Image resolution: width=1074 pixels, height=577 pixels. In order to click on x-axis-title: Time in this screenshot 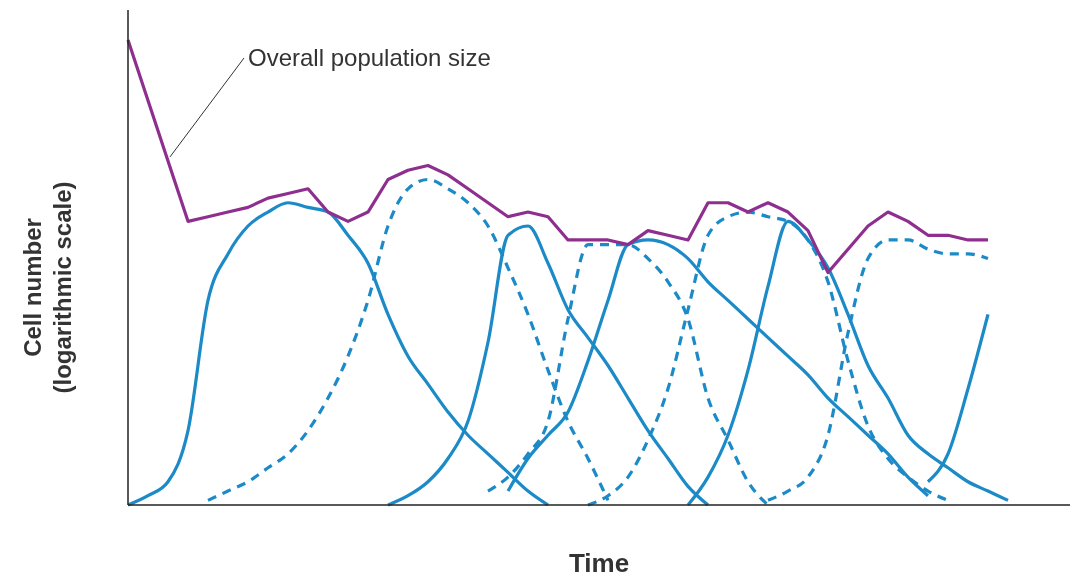, I will do `click(599, 562)`.